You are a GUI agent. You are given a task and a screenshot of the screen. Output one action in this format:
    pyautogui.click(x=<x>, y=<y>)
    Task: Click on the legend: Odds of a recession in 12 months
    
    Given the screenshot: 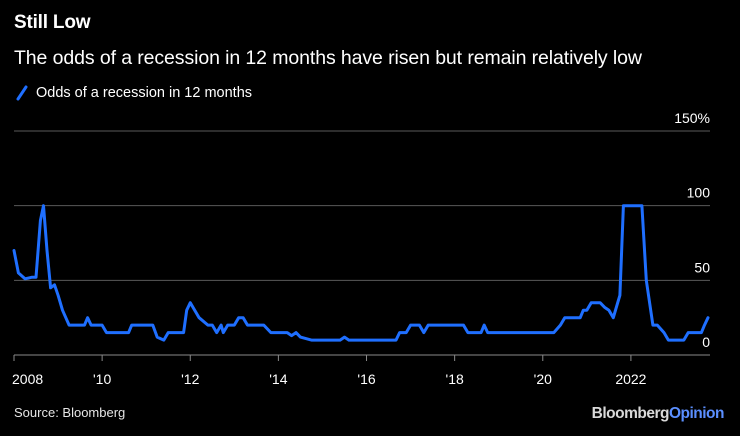 What is the action you would take?
    pyautogui.click(x=133, y=93)
    